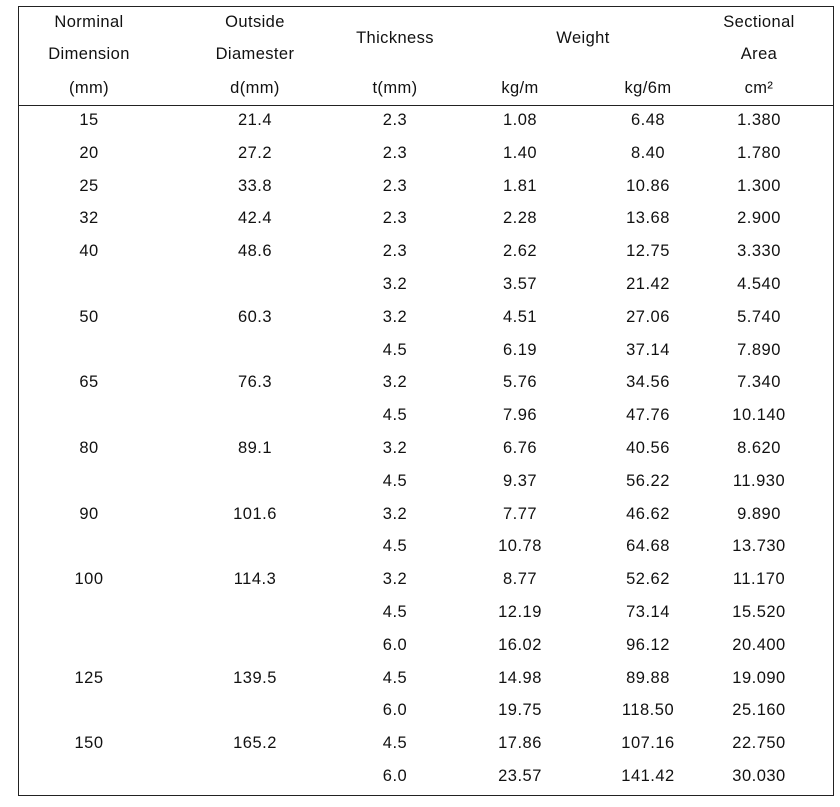 This screenshot has width=840, height=807. I want to click on cell-kg6m: 52.62, so click(648, 579).